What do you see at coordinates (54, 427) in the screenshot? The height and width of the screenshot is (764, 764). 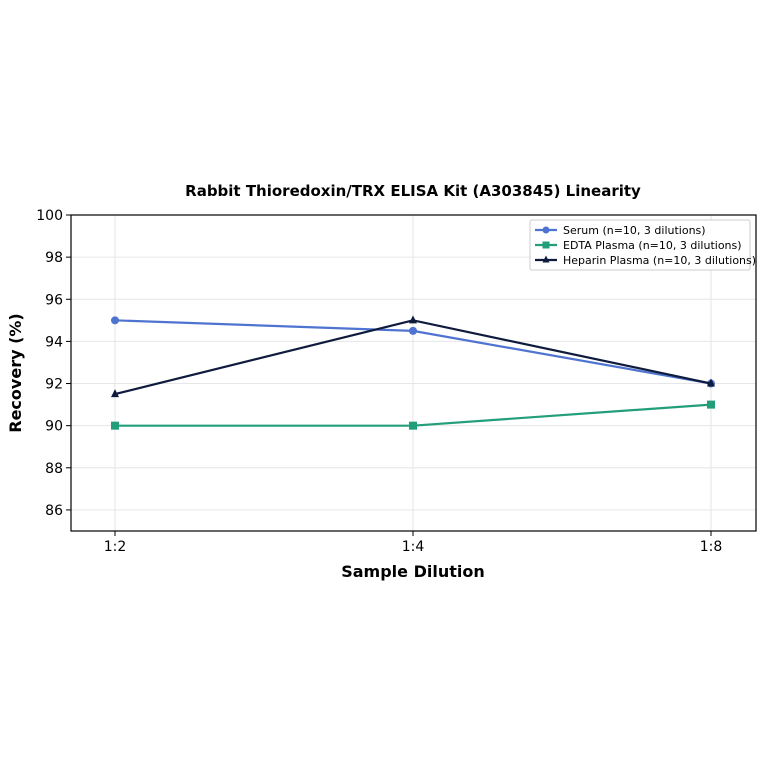 I see `y-tick-label: 90` at bounding box center [54, 427].